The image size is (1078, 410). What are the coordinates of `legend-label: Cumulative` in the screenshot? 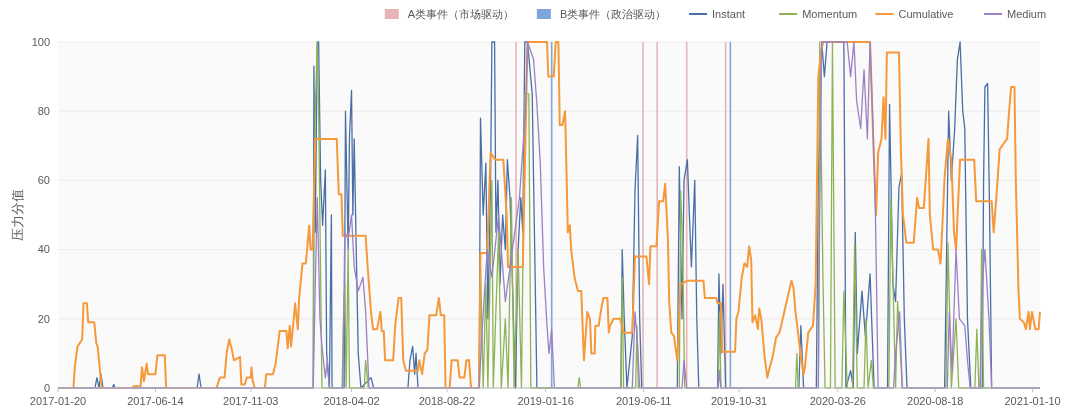 It's located at (926, 14).